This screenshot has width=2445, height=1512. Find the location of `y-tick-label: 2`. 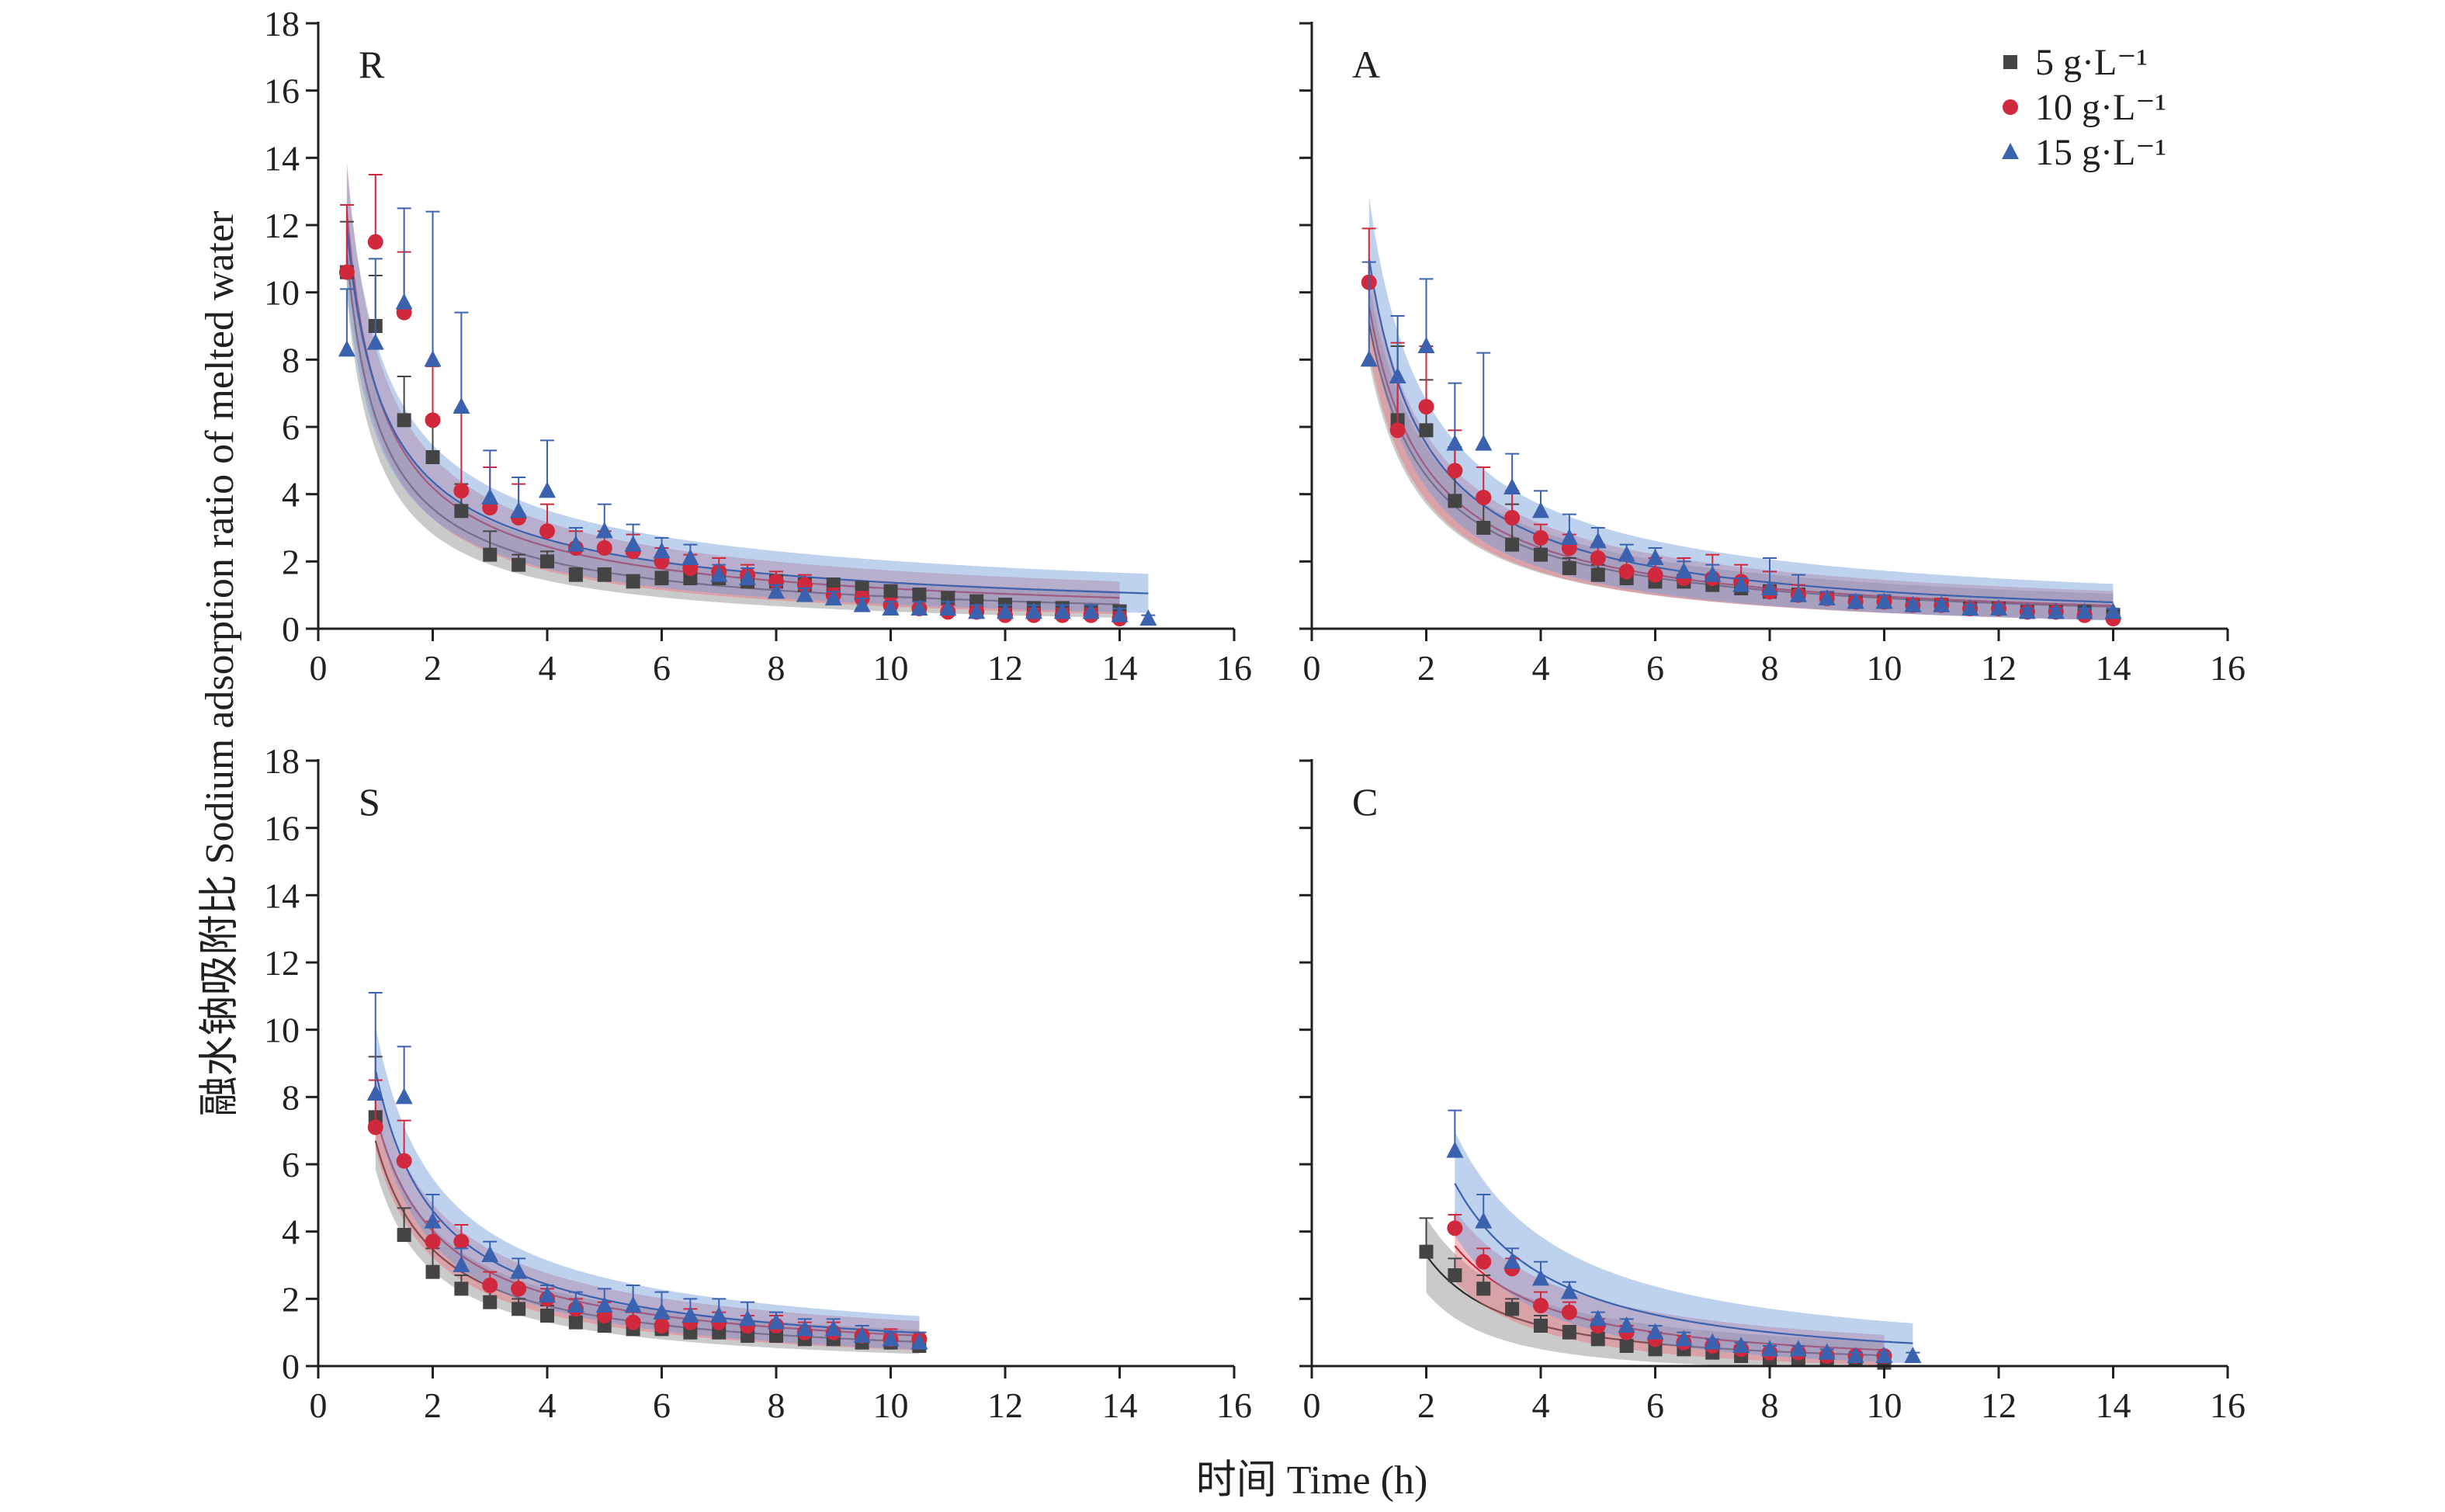

y-tick-label: 2 is located at coordinates (291, 561).